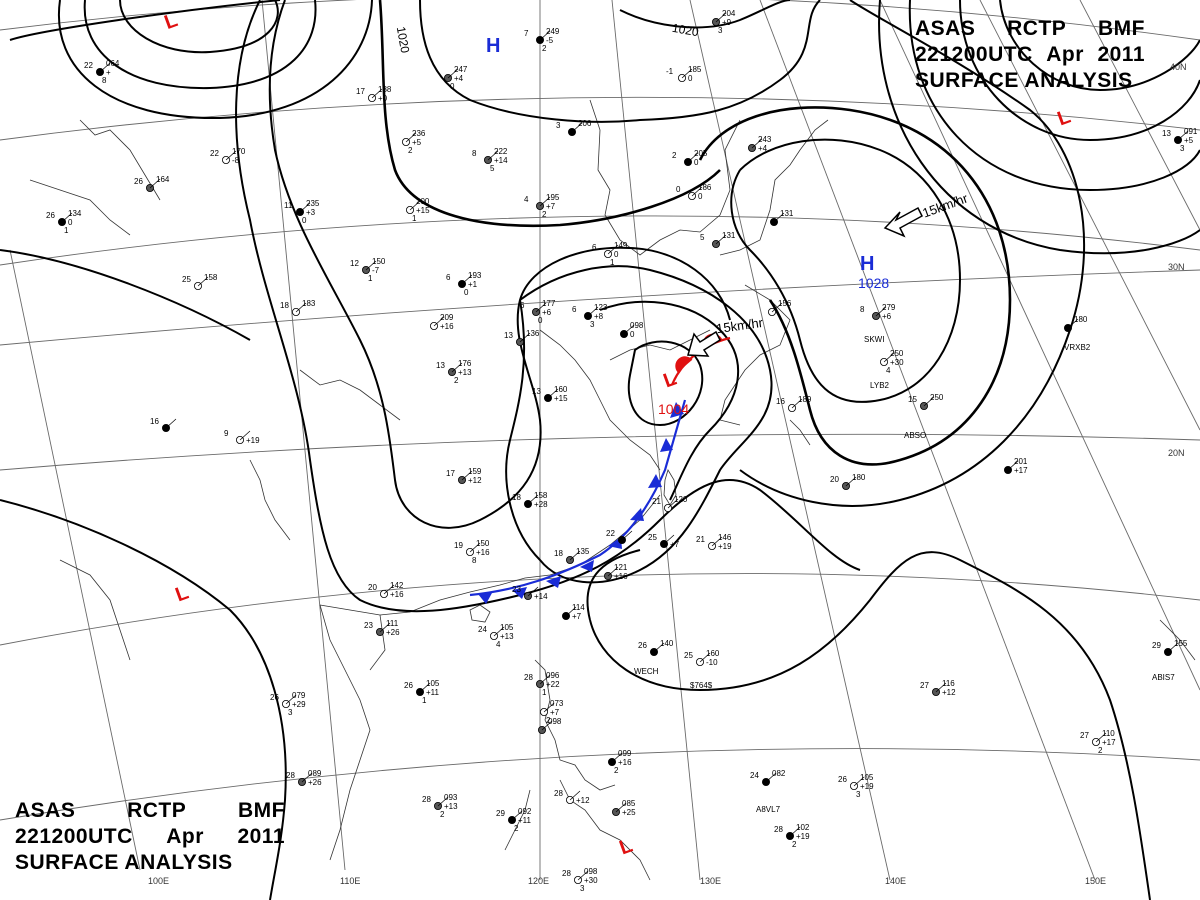  I want to click on station-temperature: 16, so click(780, 401).